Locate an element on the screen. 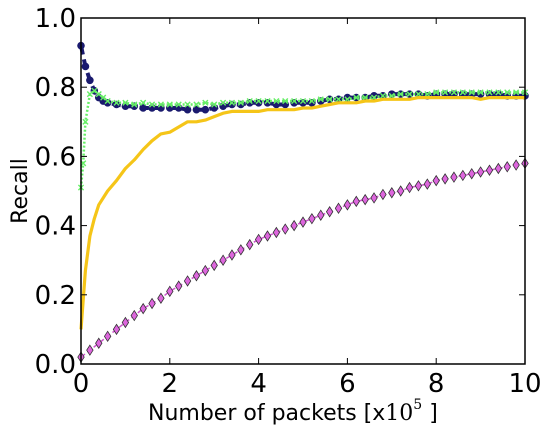 The image size is (548, 435). x-axis-label: Number of packets [x105 ] is located at coordinates (293, 411).